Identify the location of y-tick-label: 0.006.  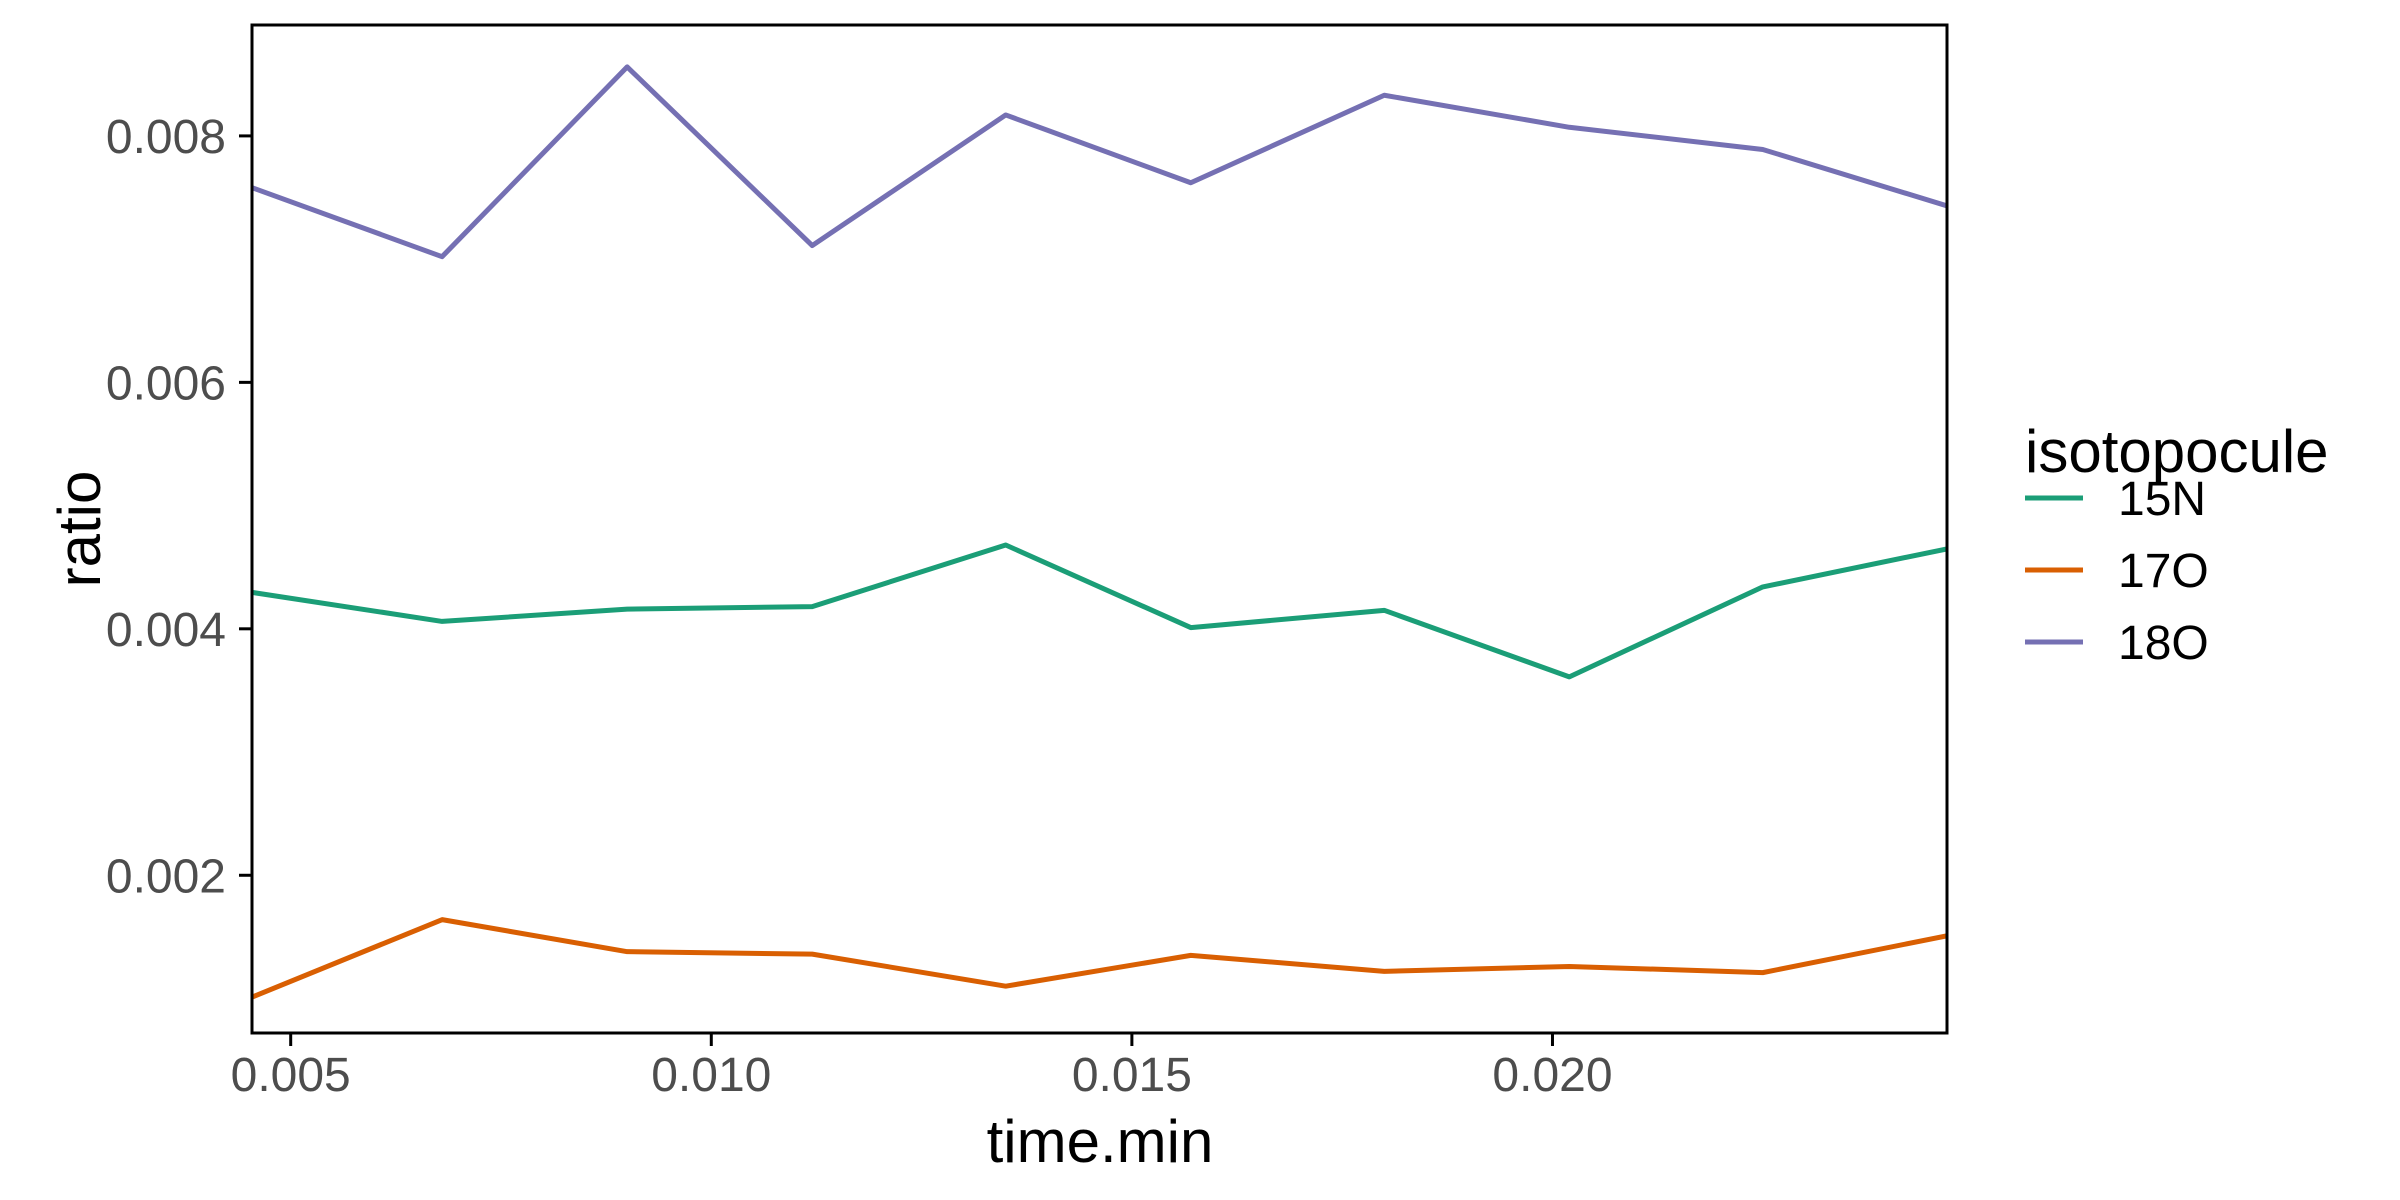
(166, 383).